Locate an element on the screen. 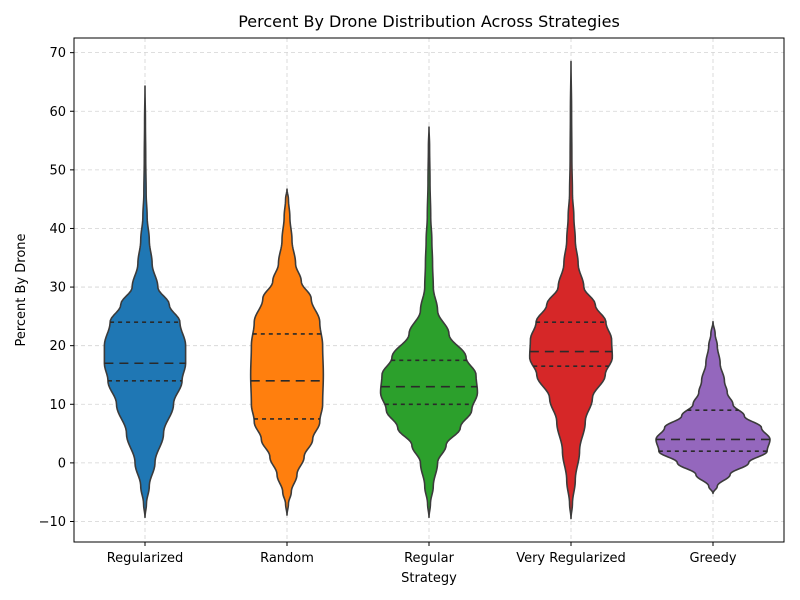 This screenshot has width=800, height=600. violin-regularized is located at coordinates (145, 302).